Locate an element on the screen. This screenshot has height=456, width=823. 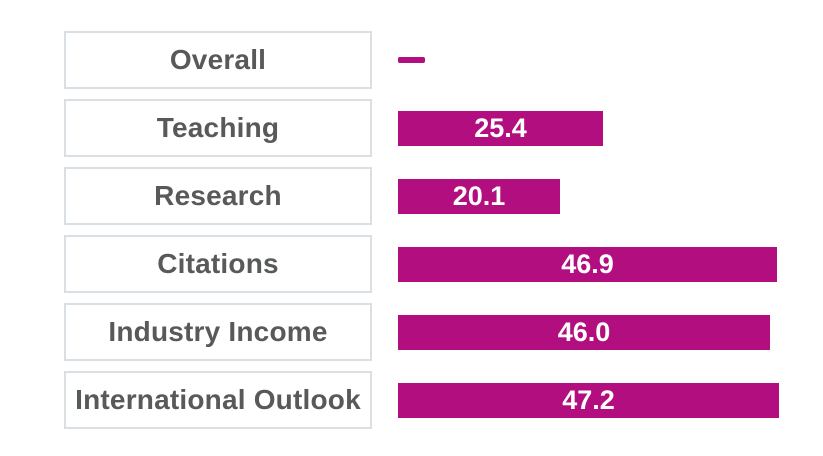
score-bar: 25.4 is located at coordinates (500, 128).